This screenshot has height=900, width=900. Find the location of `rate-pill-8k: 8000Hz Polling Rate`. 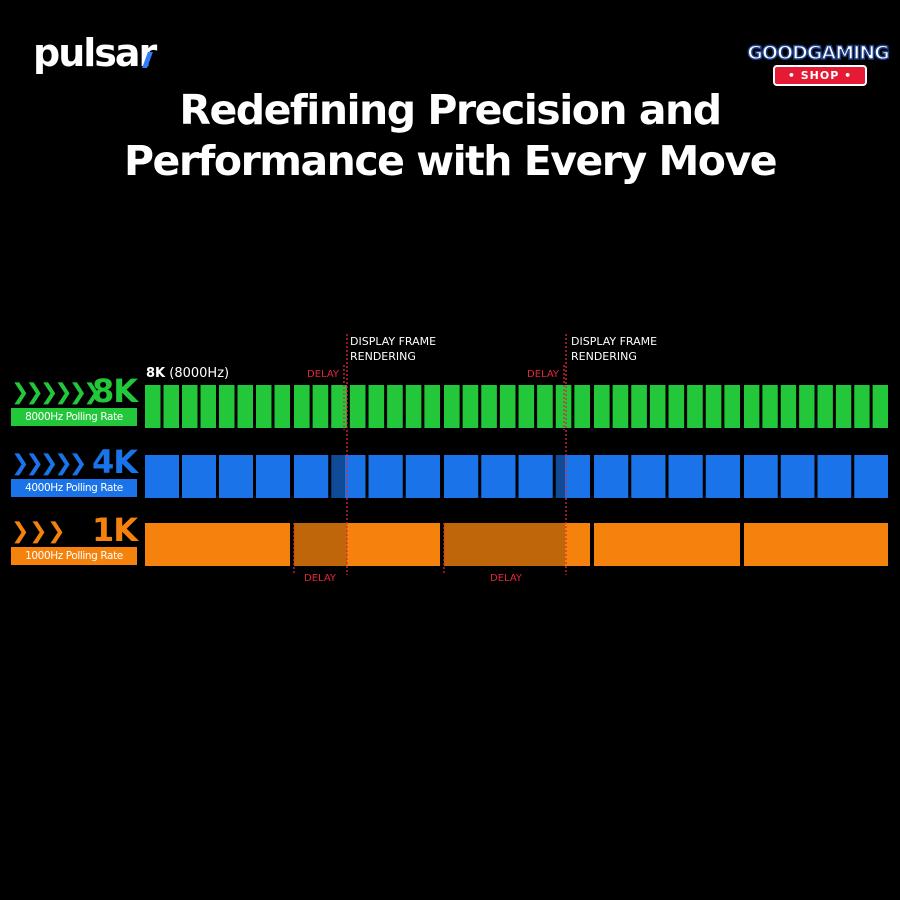

rate-pill-8k: 8000Hz Polling Rate is located at coordinates (74, 417).